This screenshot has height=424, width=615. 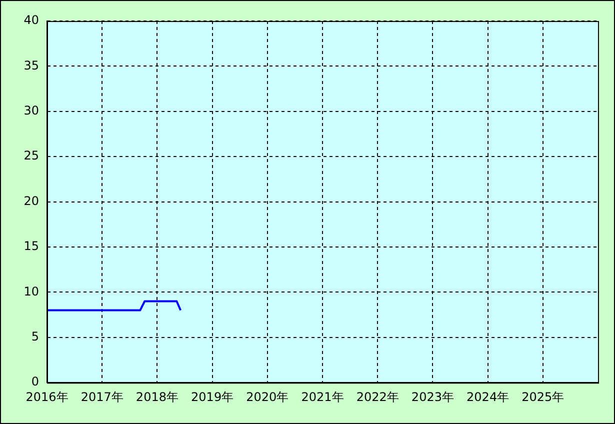 What do you see at coordinates (35, 381) in the screenshot?
I see `y-tick-label: 0` at bounding box center [35, 381].